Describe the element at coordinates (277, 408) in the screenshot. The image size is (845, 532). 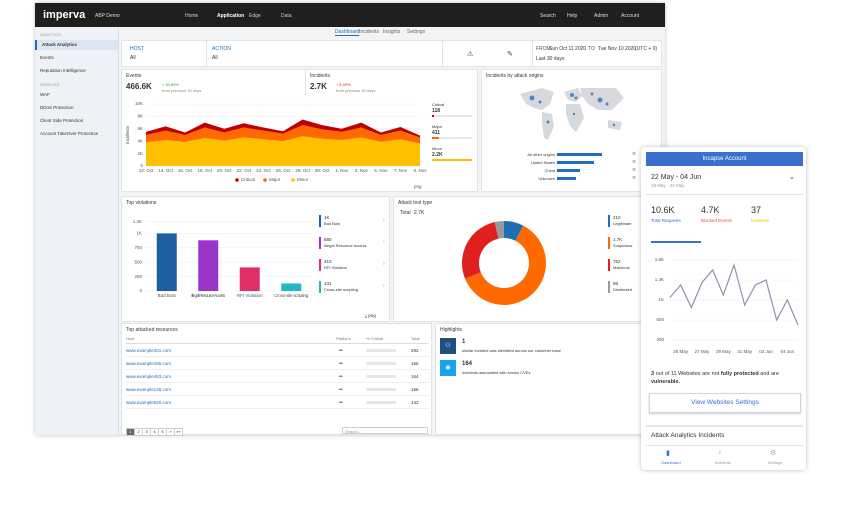
I see `row-rule` at that location.